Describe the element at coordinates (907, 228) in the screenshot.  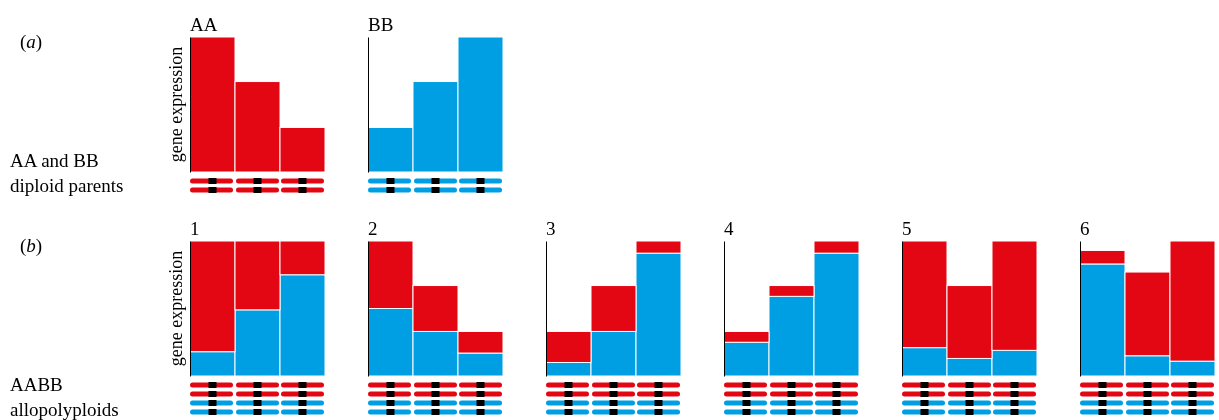
I see `chart-title: 5` at that location.